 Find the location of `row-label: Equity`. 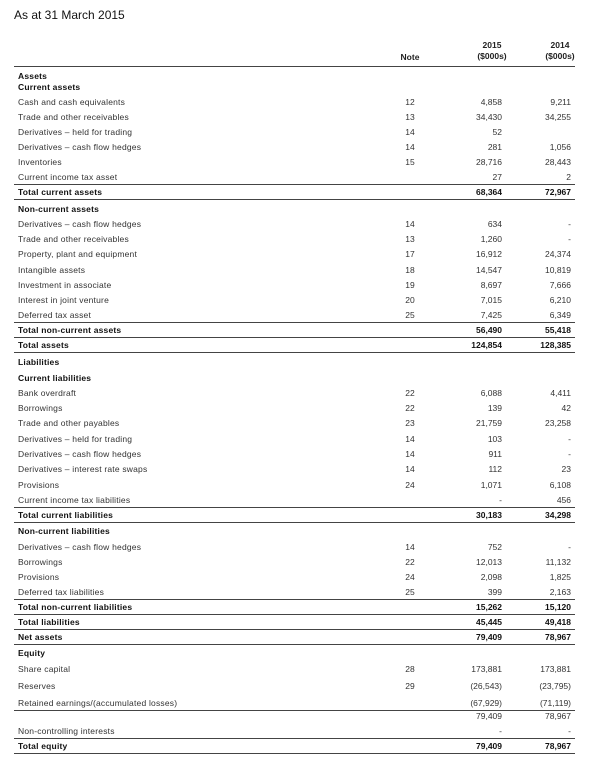

row-label: Equity is located at coordinates (32, 653).